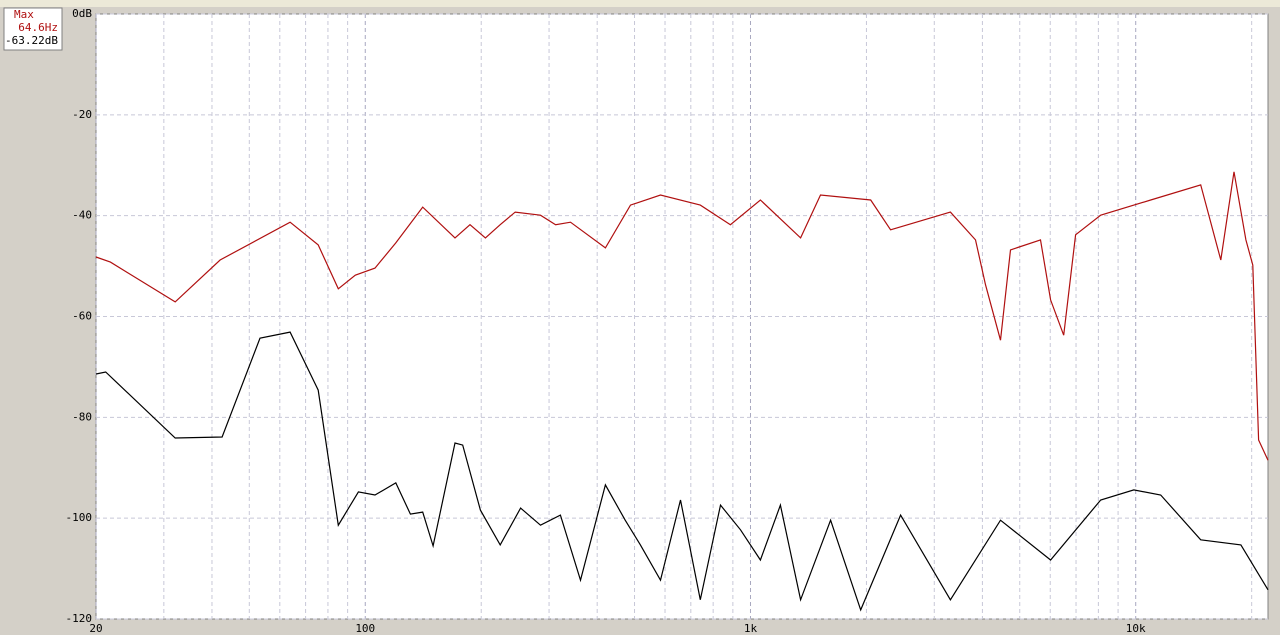 The height and width of the screenshot is (635, 1280). I want to click on x-tick-label: 100, so click(365, 628).